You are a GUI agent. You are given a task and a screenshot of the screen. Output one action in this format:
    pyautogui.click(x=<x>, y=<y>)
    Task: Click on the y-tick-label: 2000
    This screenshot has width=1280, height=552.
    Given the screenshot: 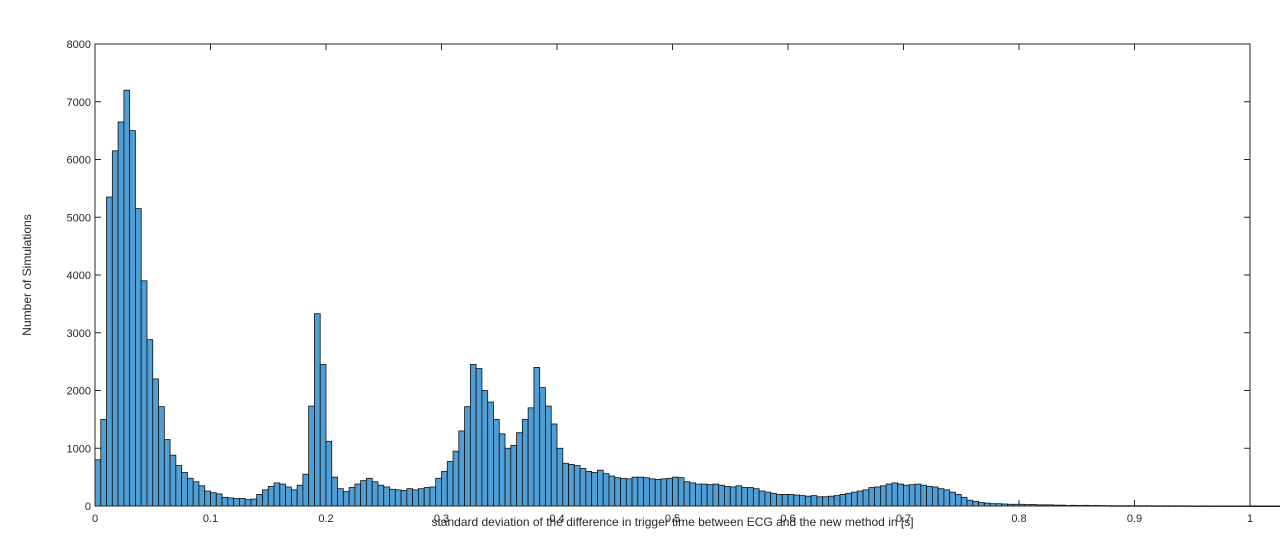 What is the action you would take?
    pyautogui.click(x=79, y=392)
    